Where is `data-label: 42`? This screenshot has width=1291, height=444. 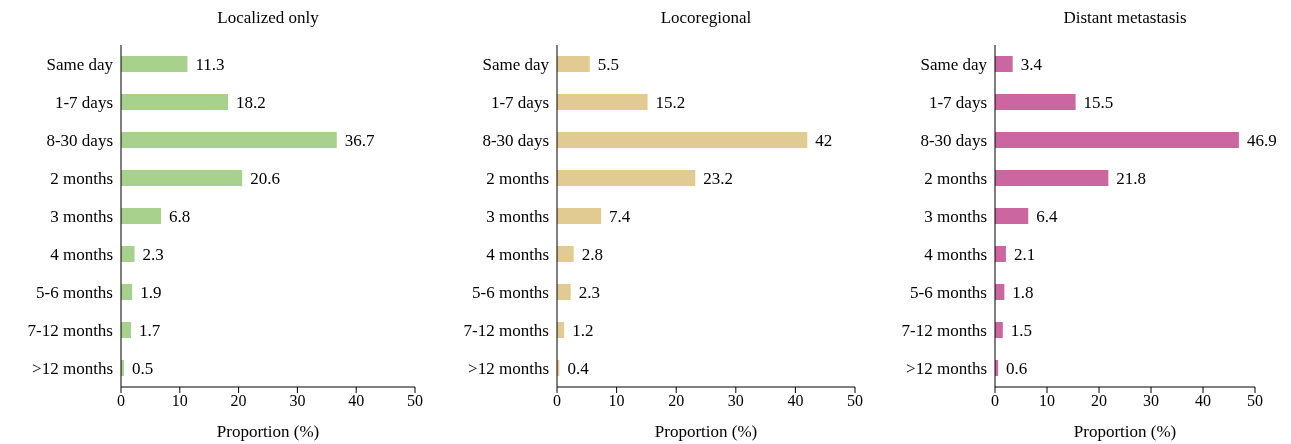
data-label: 42 is located at coordinates (824, 141).